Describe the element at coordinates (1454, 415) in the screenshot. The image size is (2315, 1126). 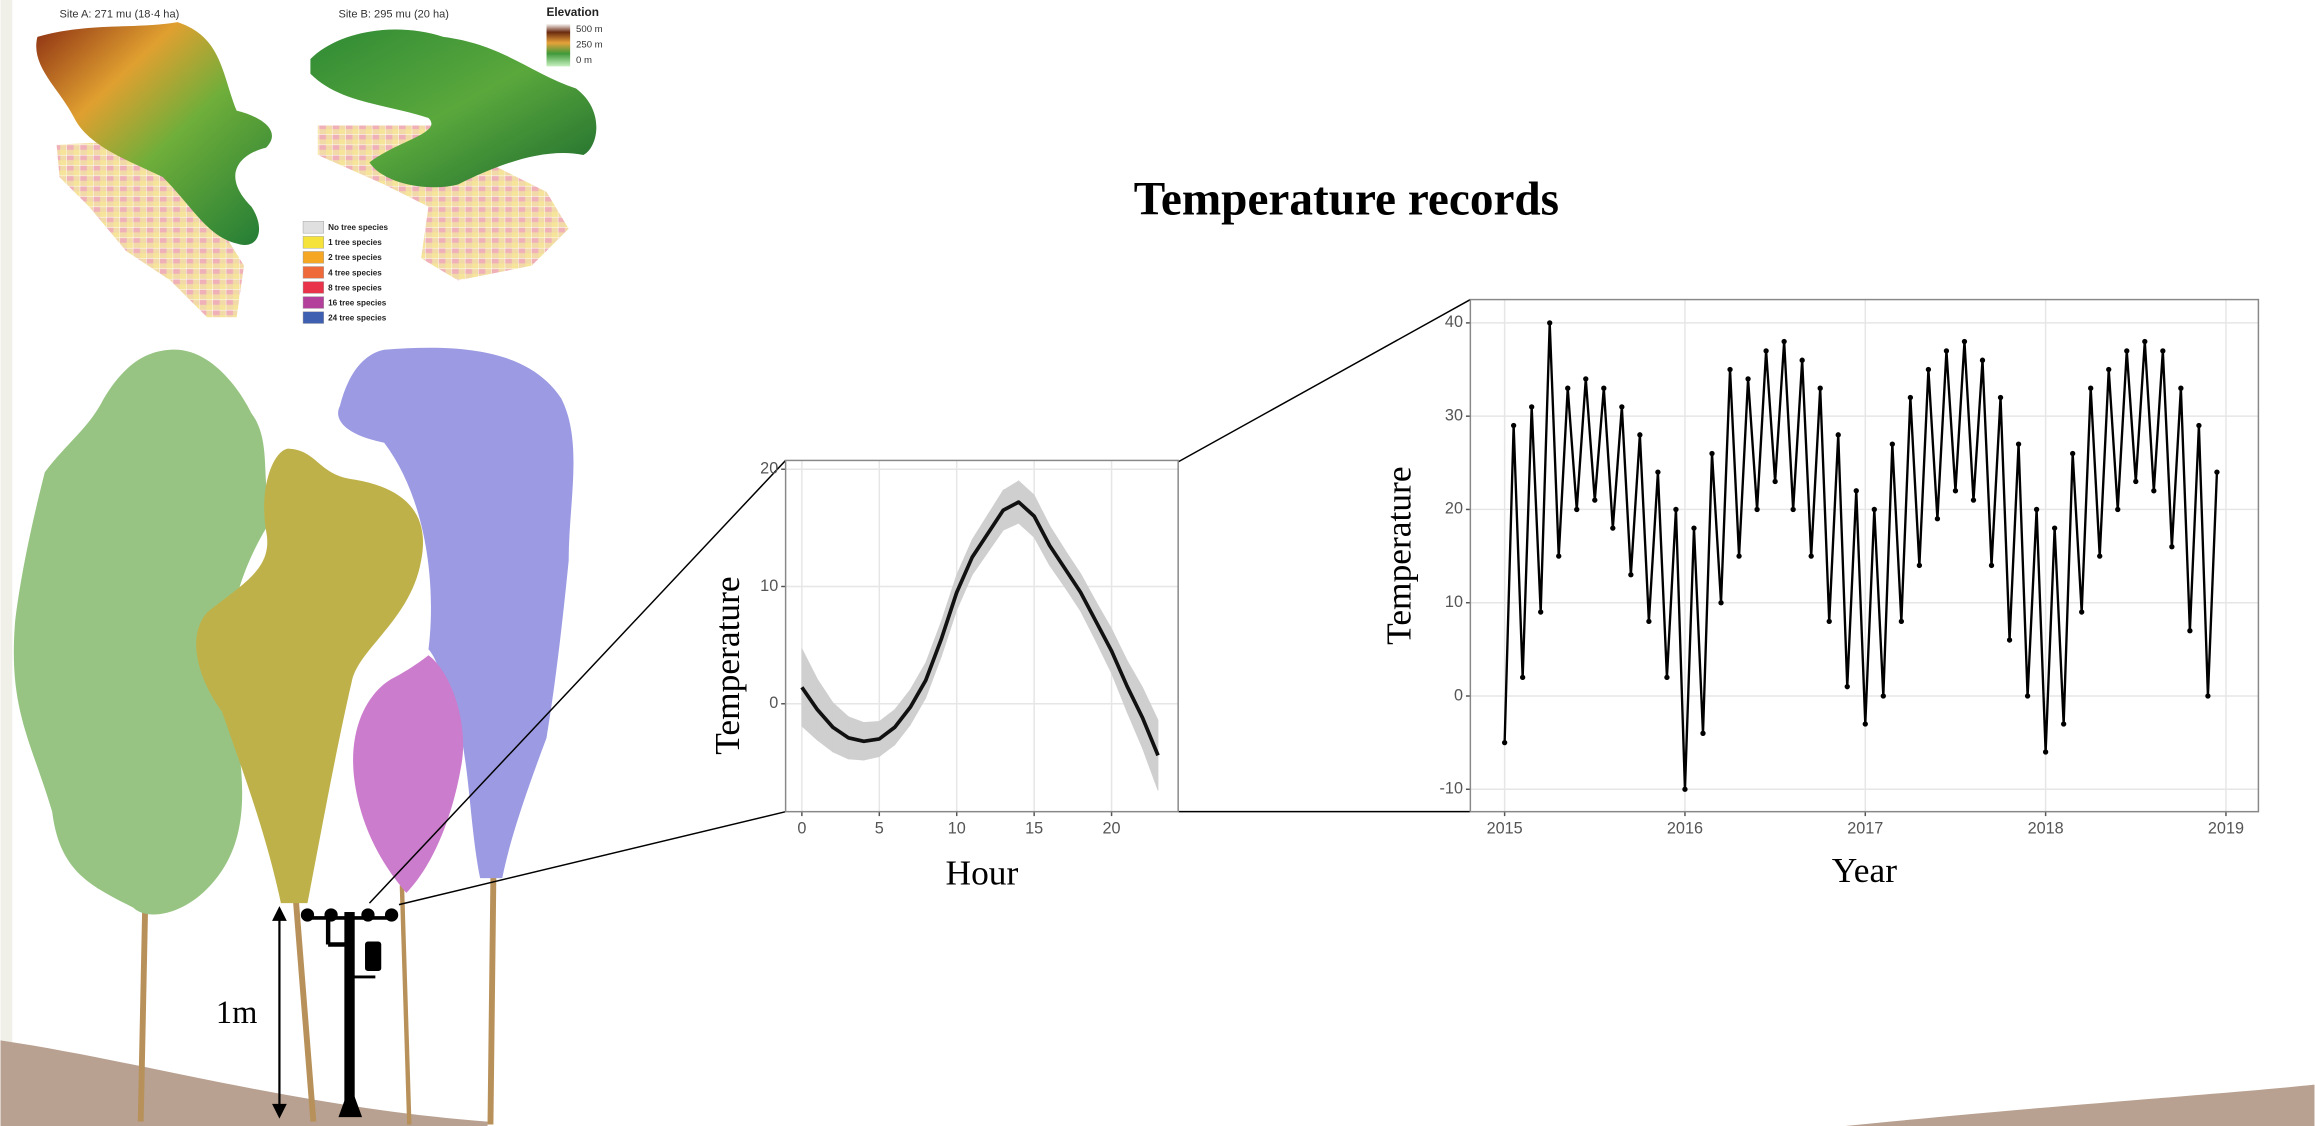
I see `y-tick-label: 30` at that location.